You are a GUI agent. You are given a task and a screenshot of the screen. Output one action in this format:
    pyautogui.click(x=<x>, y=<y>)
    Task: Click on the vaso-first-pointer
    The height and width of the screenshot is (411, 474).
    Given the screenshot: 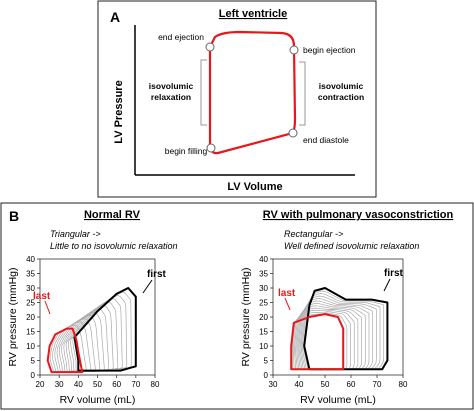 What is the action you would take?
    pyautogui.click(x=387, y=285)
    